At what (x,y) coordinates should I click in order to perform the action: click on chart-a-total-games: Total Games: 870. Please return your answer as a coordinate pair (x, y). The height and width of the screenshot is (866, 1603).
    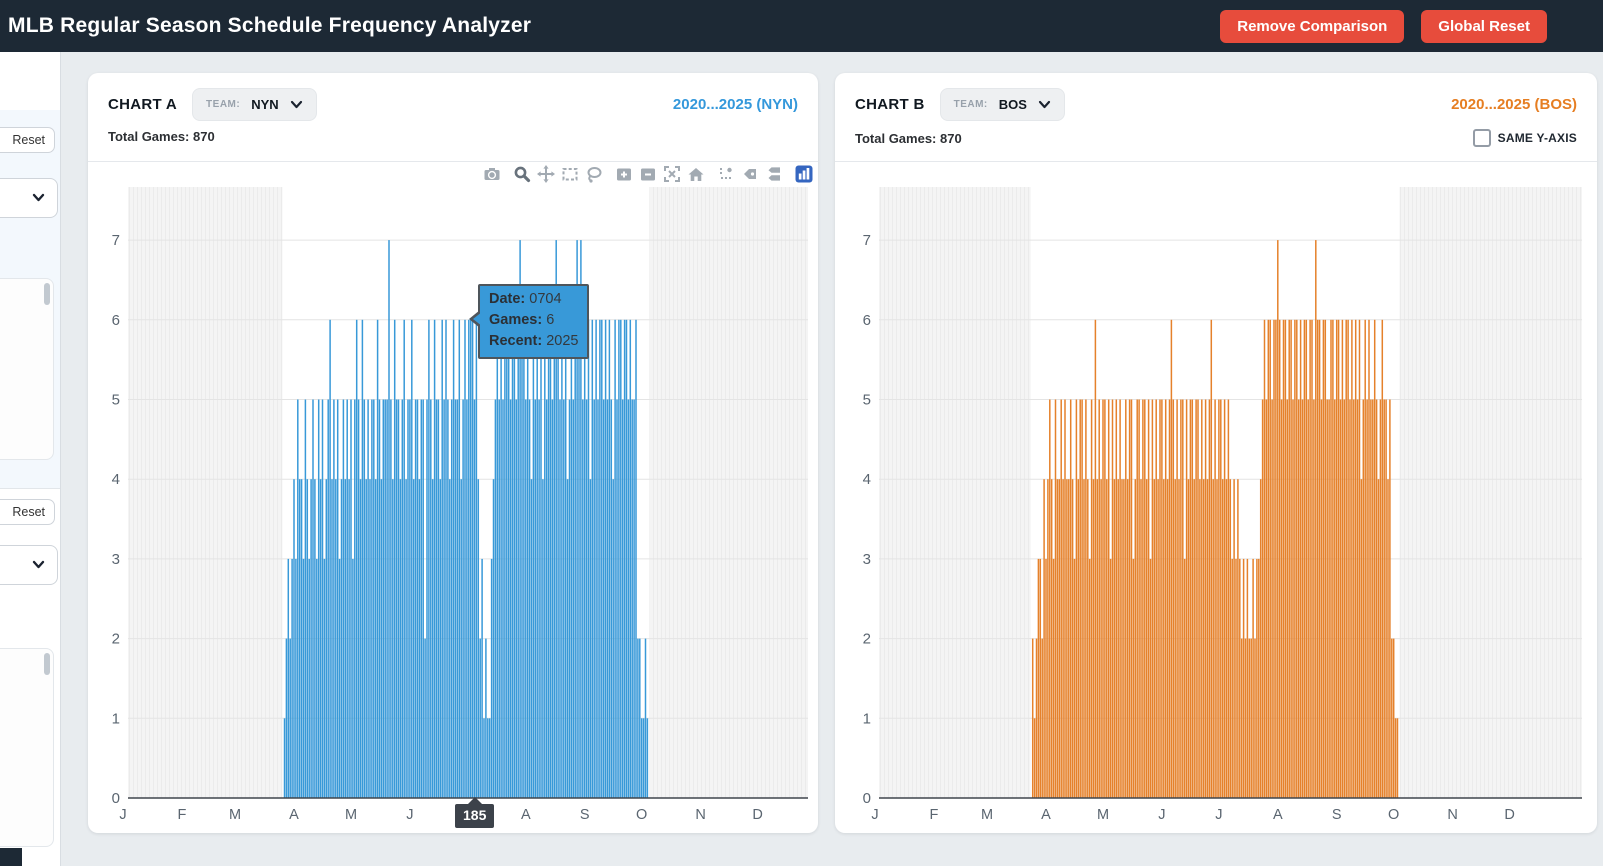
    Looking at the image, I should click on (161, 136).